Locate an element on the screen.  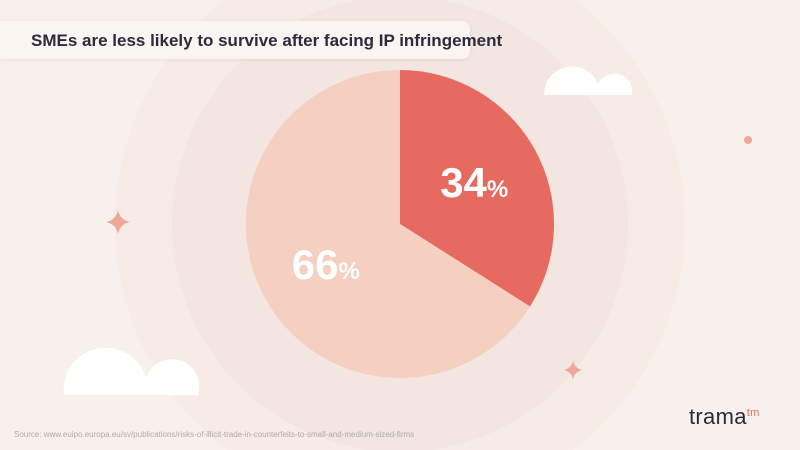
cloud-top-right is located at coordinates (588, 80).